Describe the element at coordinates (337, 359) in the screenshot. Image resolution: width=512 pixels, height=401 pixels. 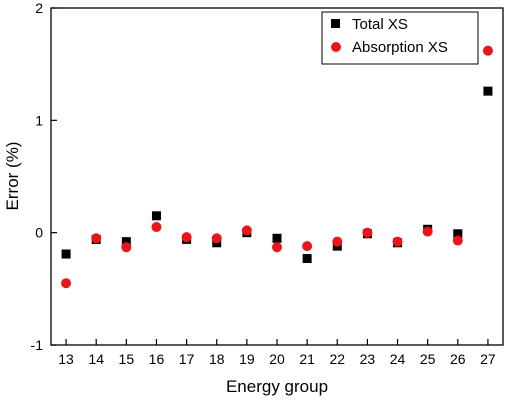
I see `x-tick-label: 22` at that location.